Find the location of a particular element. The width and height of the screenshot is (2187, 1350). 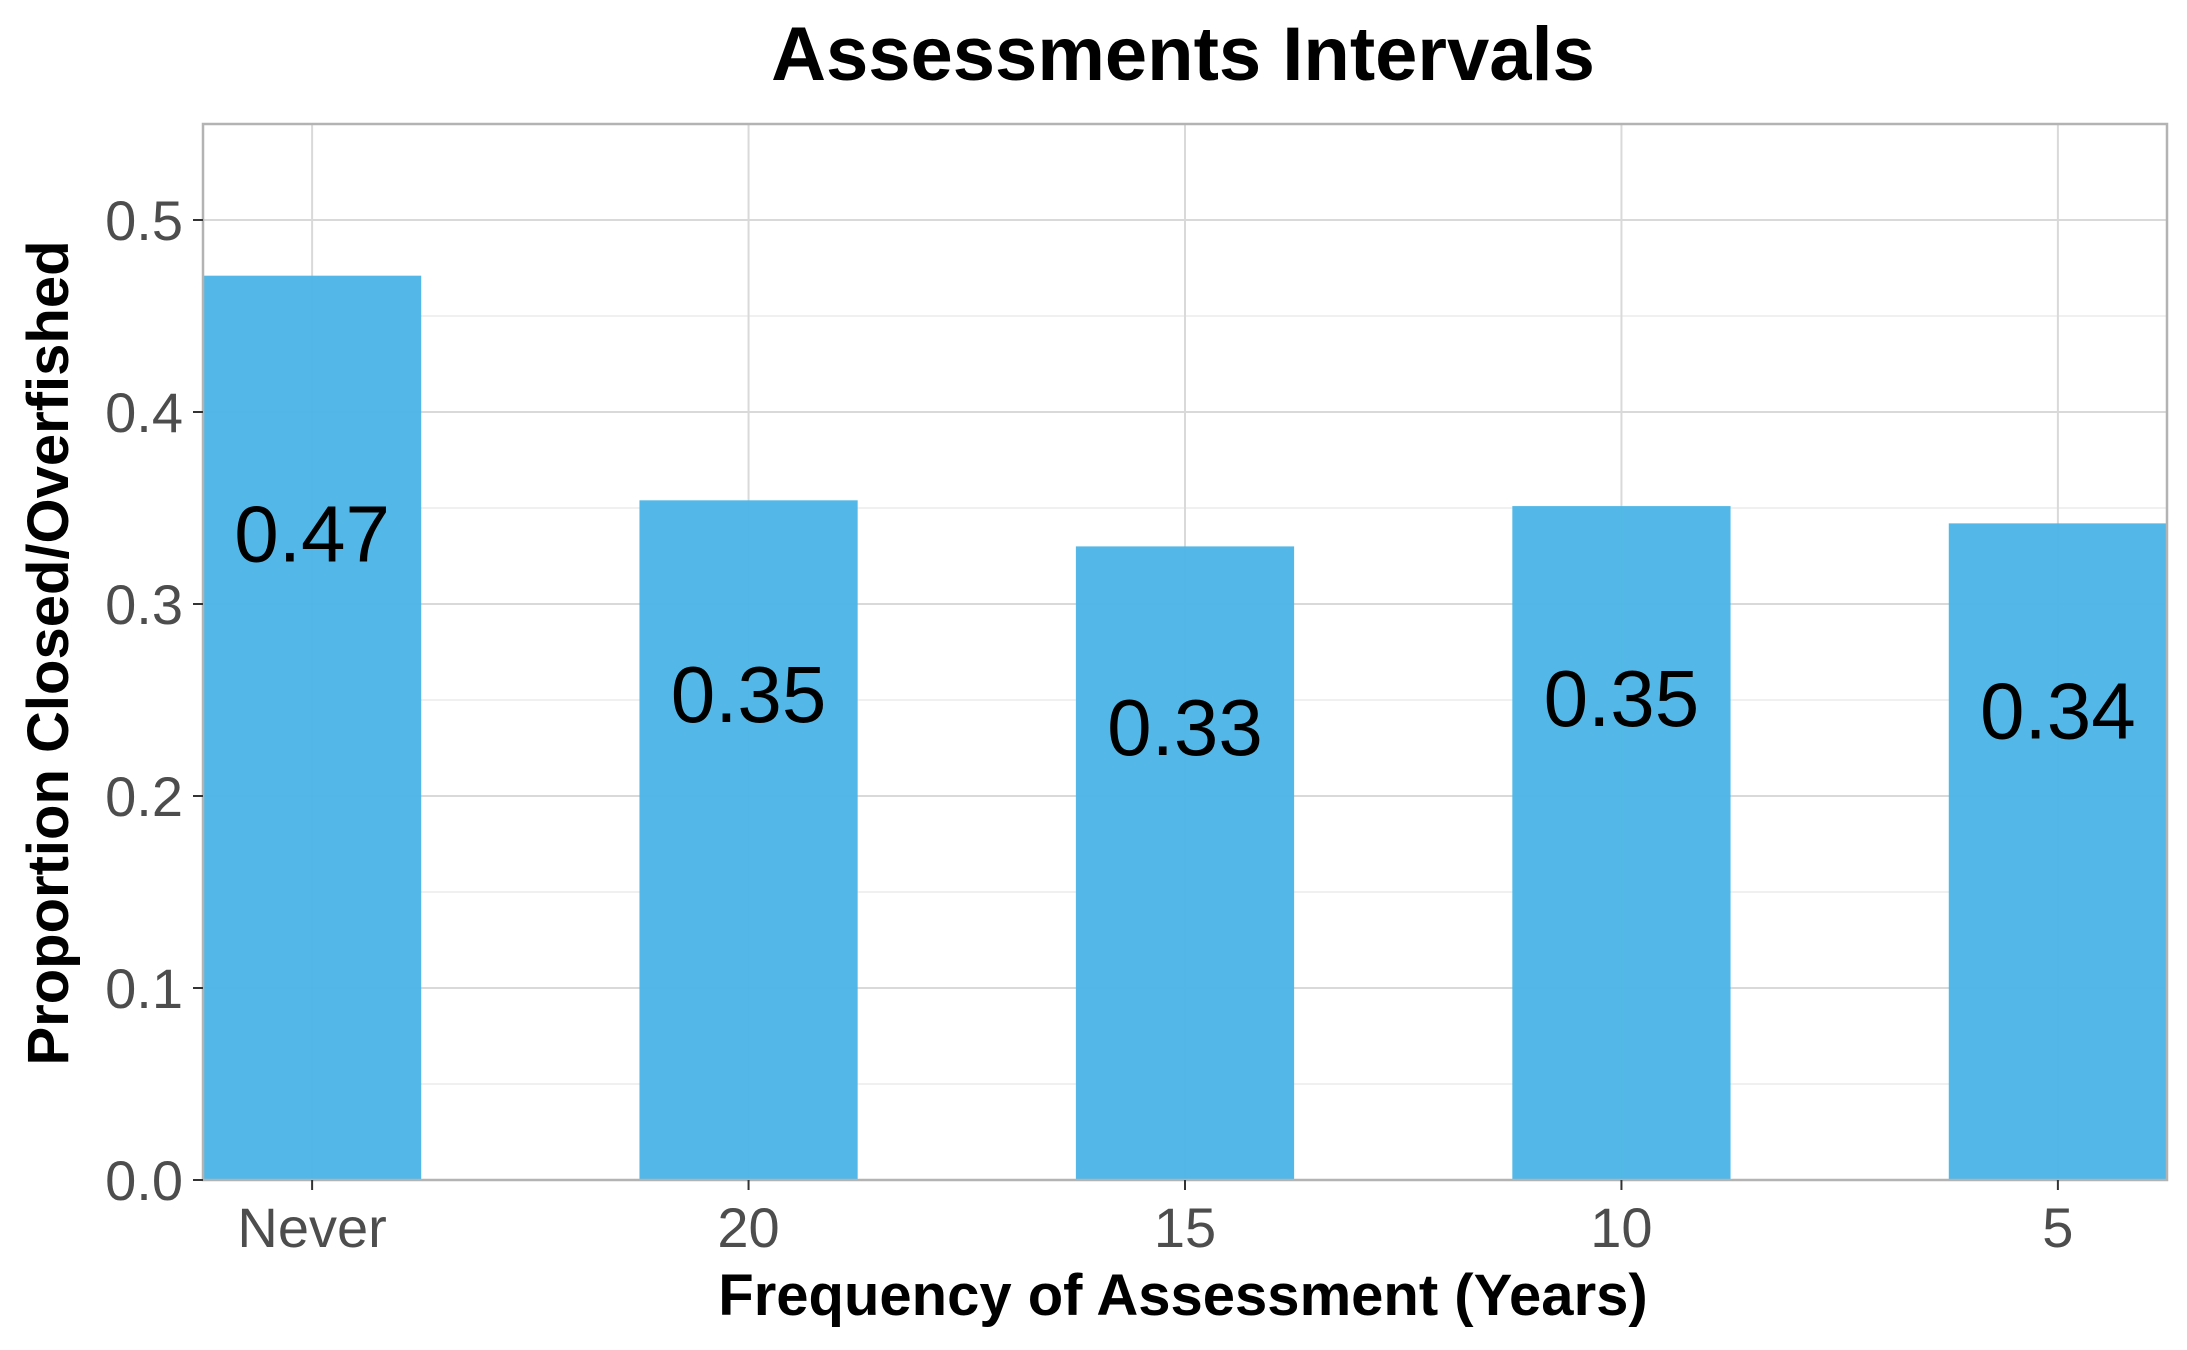

data-label: 0.34 is located at coordinates (2058, 711).